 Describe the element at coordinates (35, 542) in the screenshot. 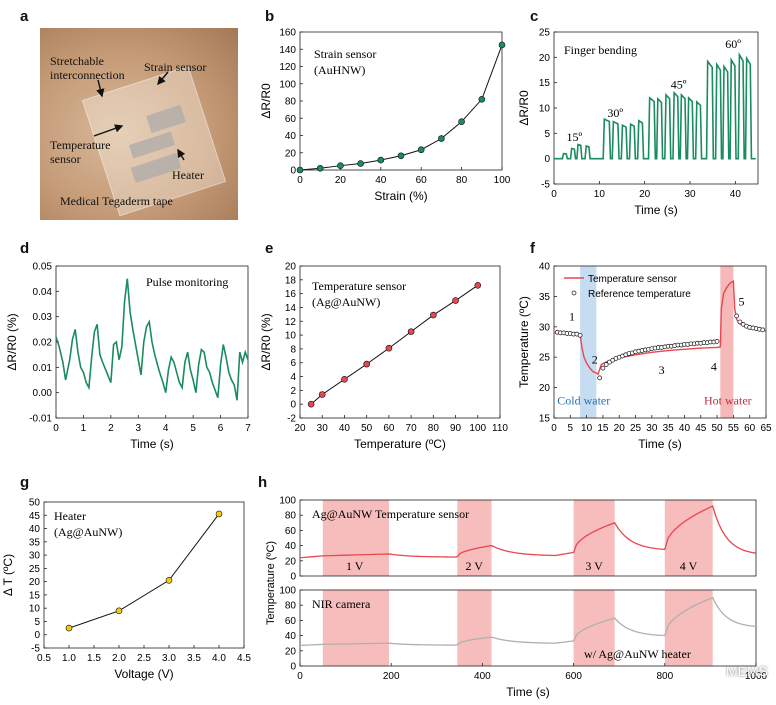

I see `y-tick-label: 35` at that location.